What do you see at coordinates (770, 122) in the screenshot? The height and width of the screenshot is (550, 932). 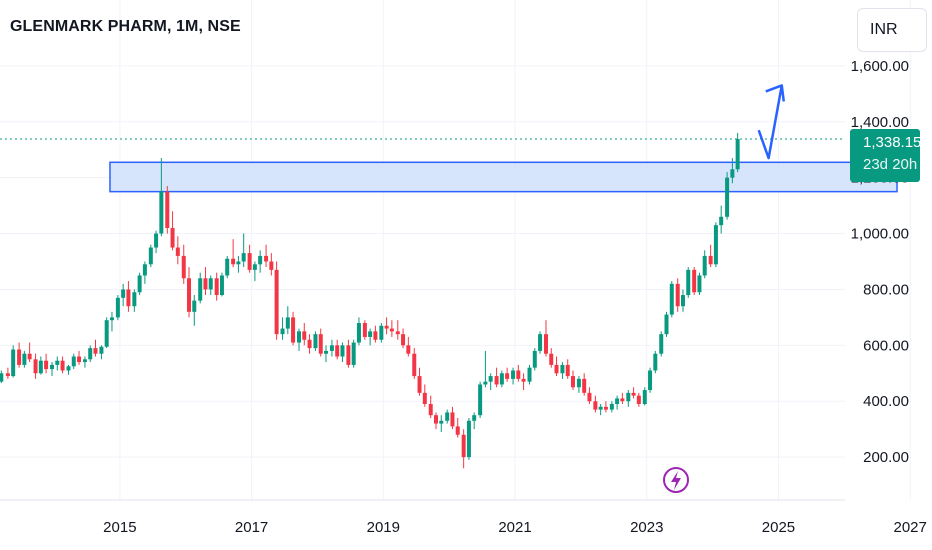 I see `projection-arrow` at bounding box center [770, 122].